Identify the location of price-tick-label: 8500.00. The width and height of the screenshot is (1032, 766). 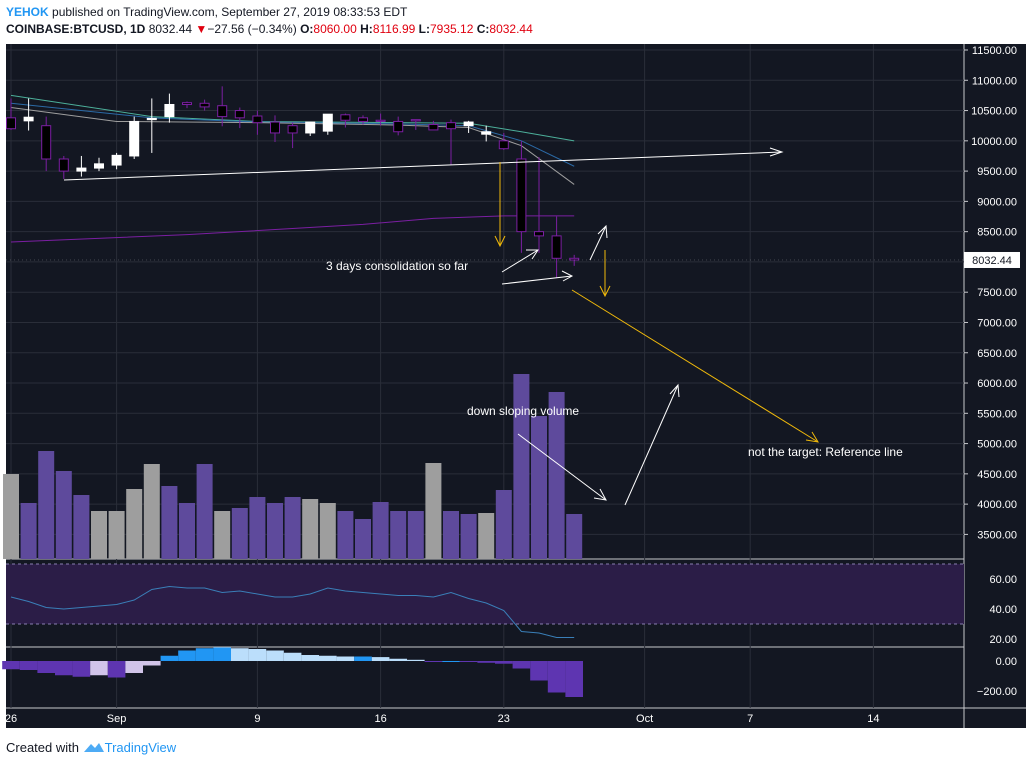
(997, 233).